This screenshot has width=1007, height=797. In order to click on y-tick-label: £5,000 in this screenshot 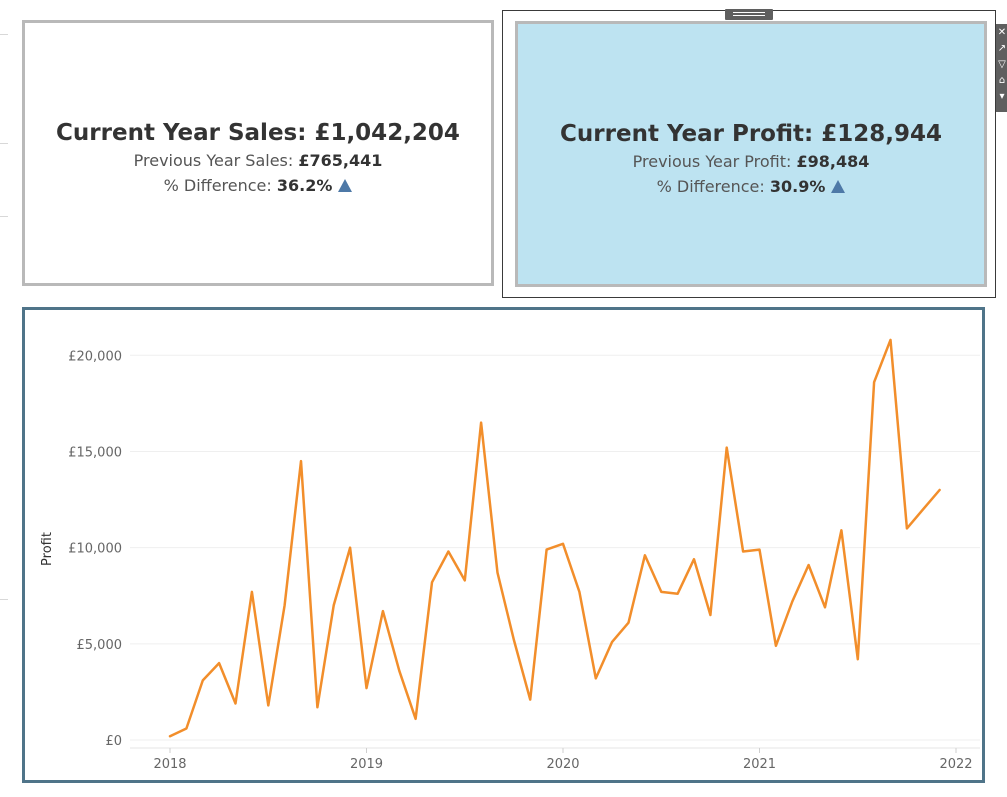, I will do `click(100, 645)`.